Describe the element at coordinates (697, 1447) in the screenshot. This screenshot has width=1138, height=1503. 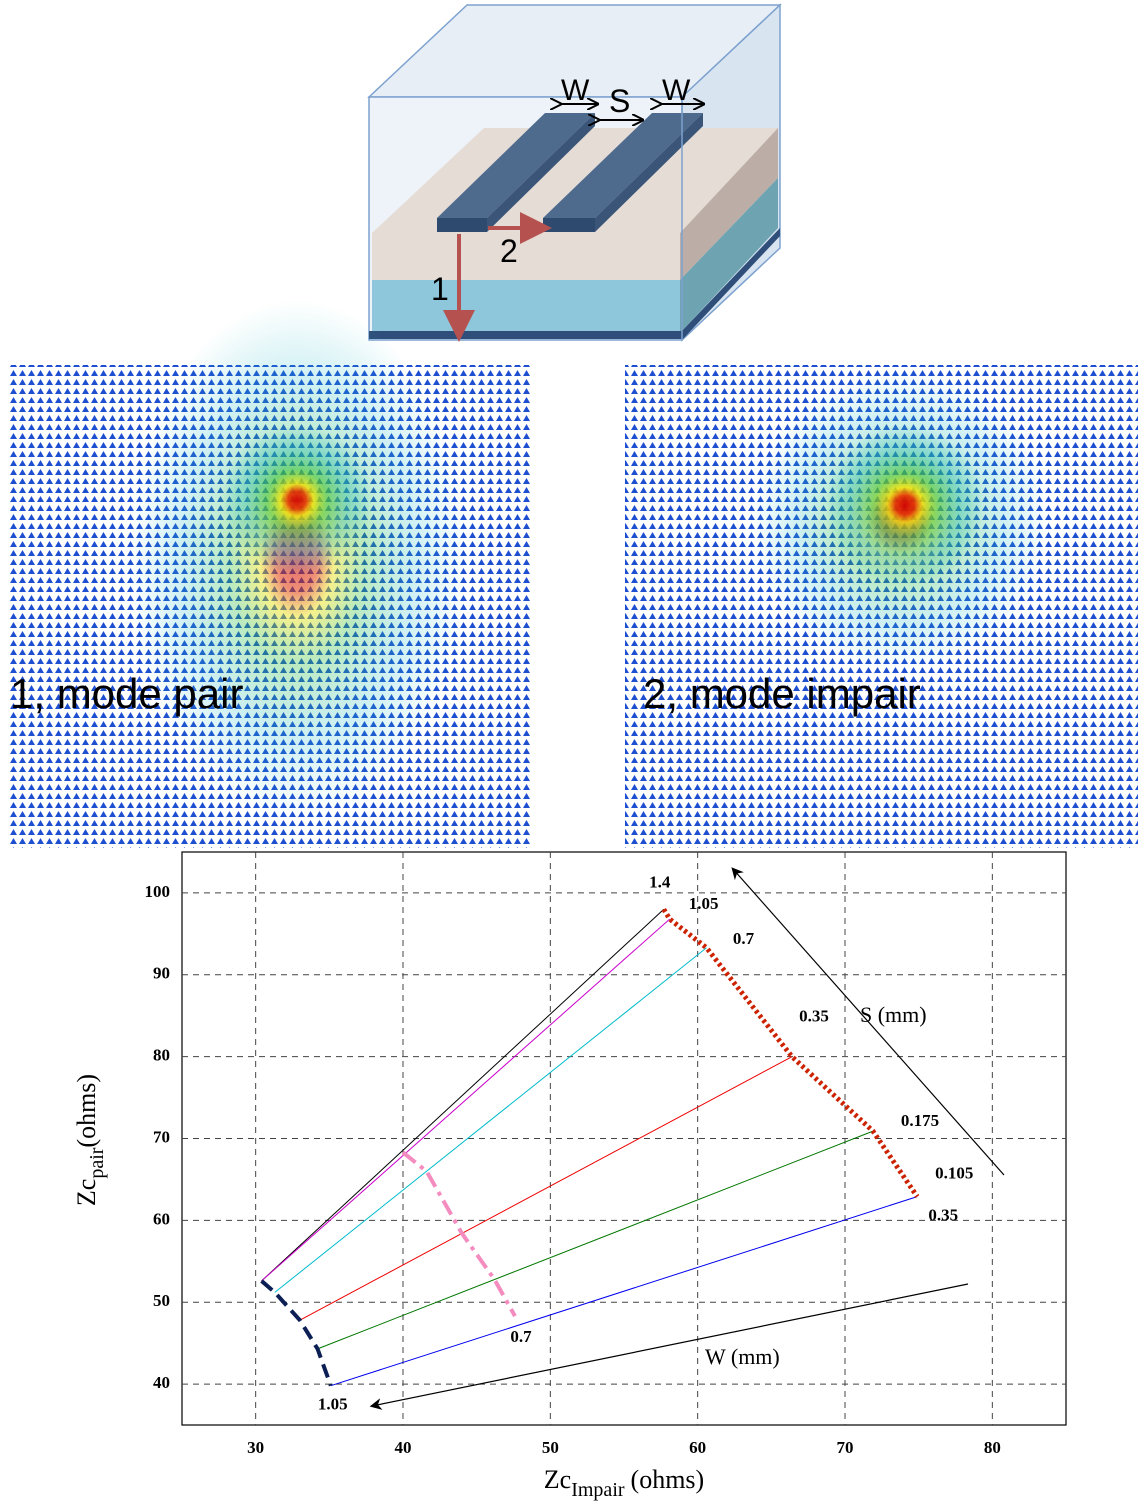
I see `x-tick-label: 60` at that location.